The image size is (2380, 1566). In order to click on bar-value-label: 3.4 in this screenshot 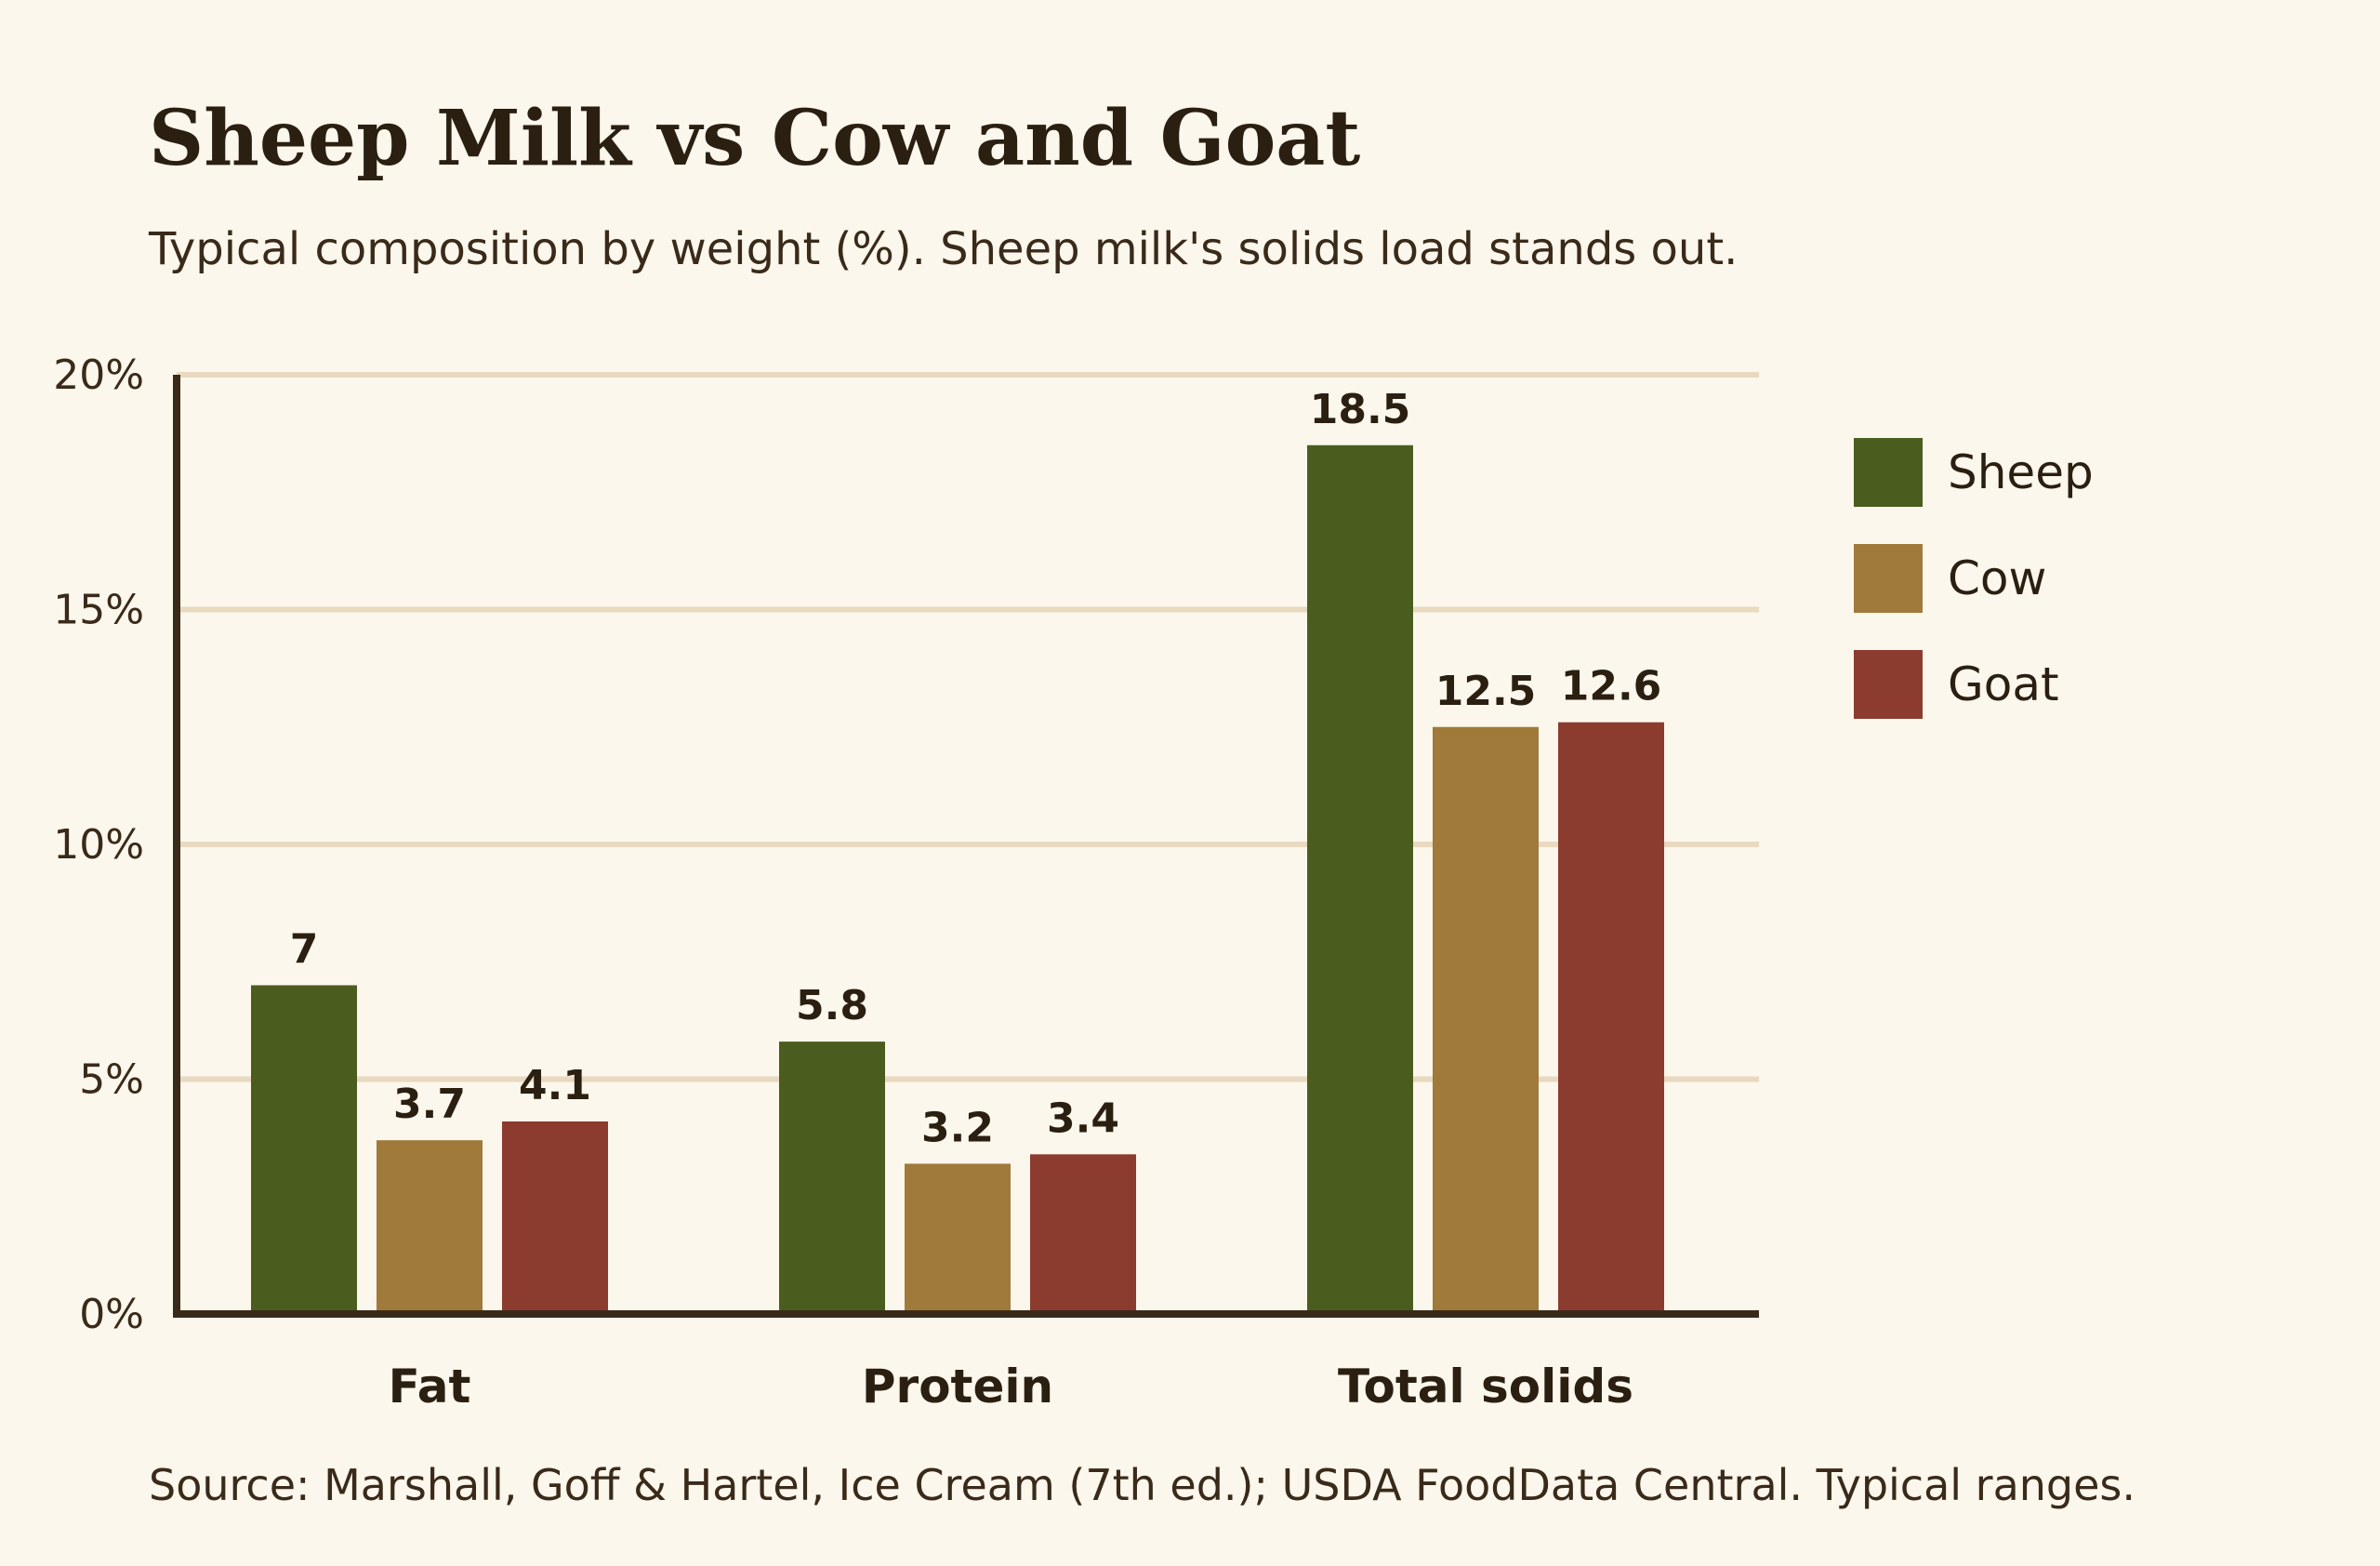, I will do `click(1083, 1118)`.